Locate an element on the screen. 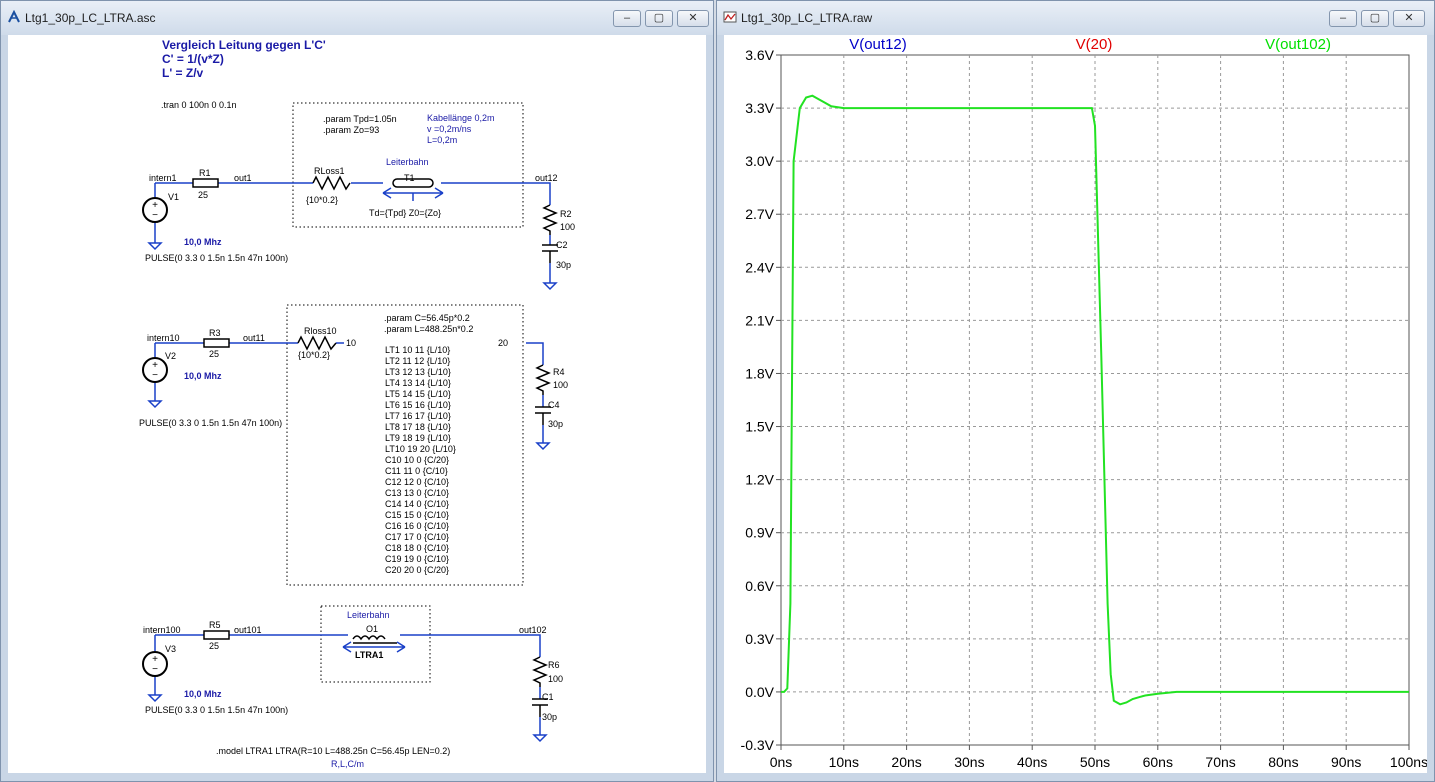 The height and width of the screenshot is (782, 1435). voltage-source-v1 is located at coordinates (155, 210).